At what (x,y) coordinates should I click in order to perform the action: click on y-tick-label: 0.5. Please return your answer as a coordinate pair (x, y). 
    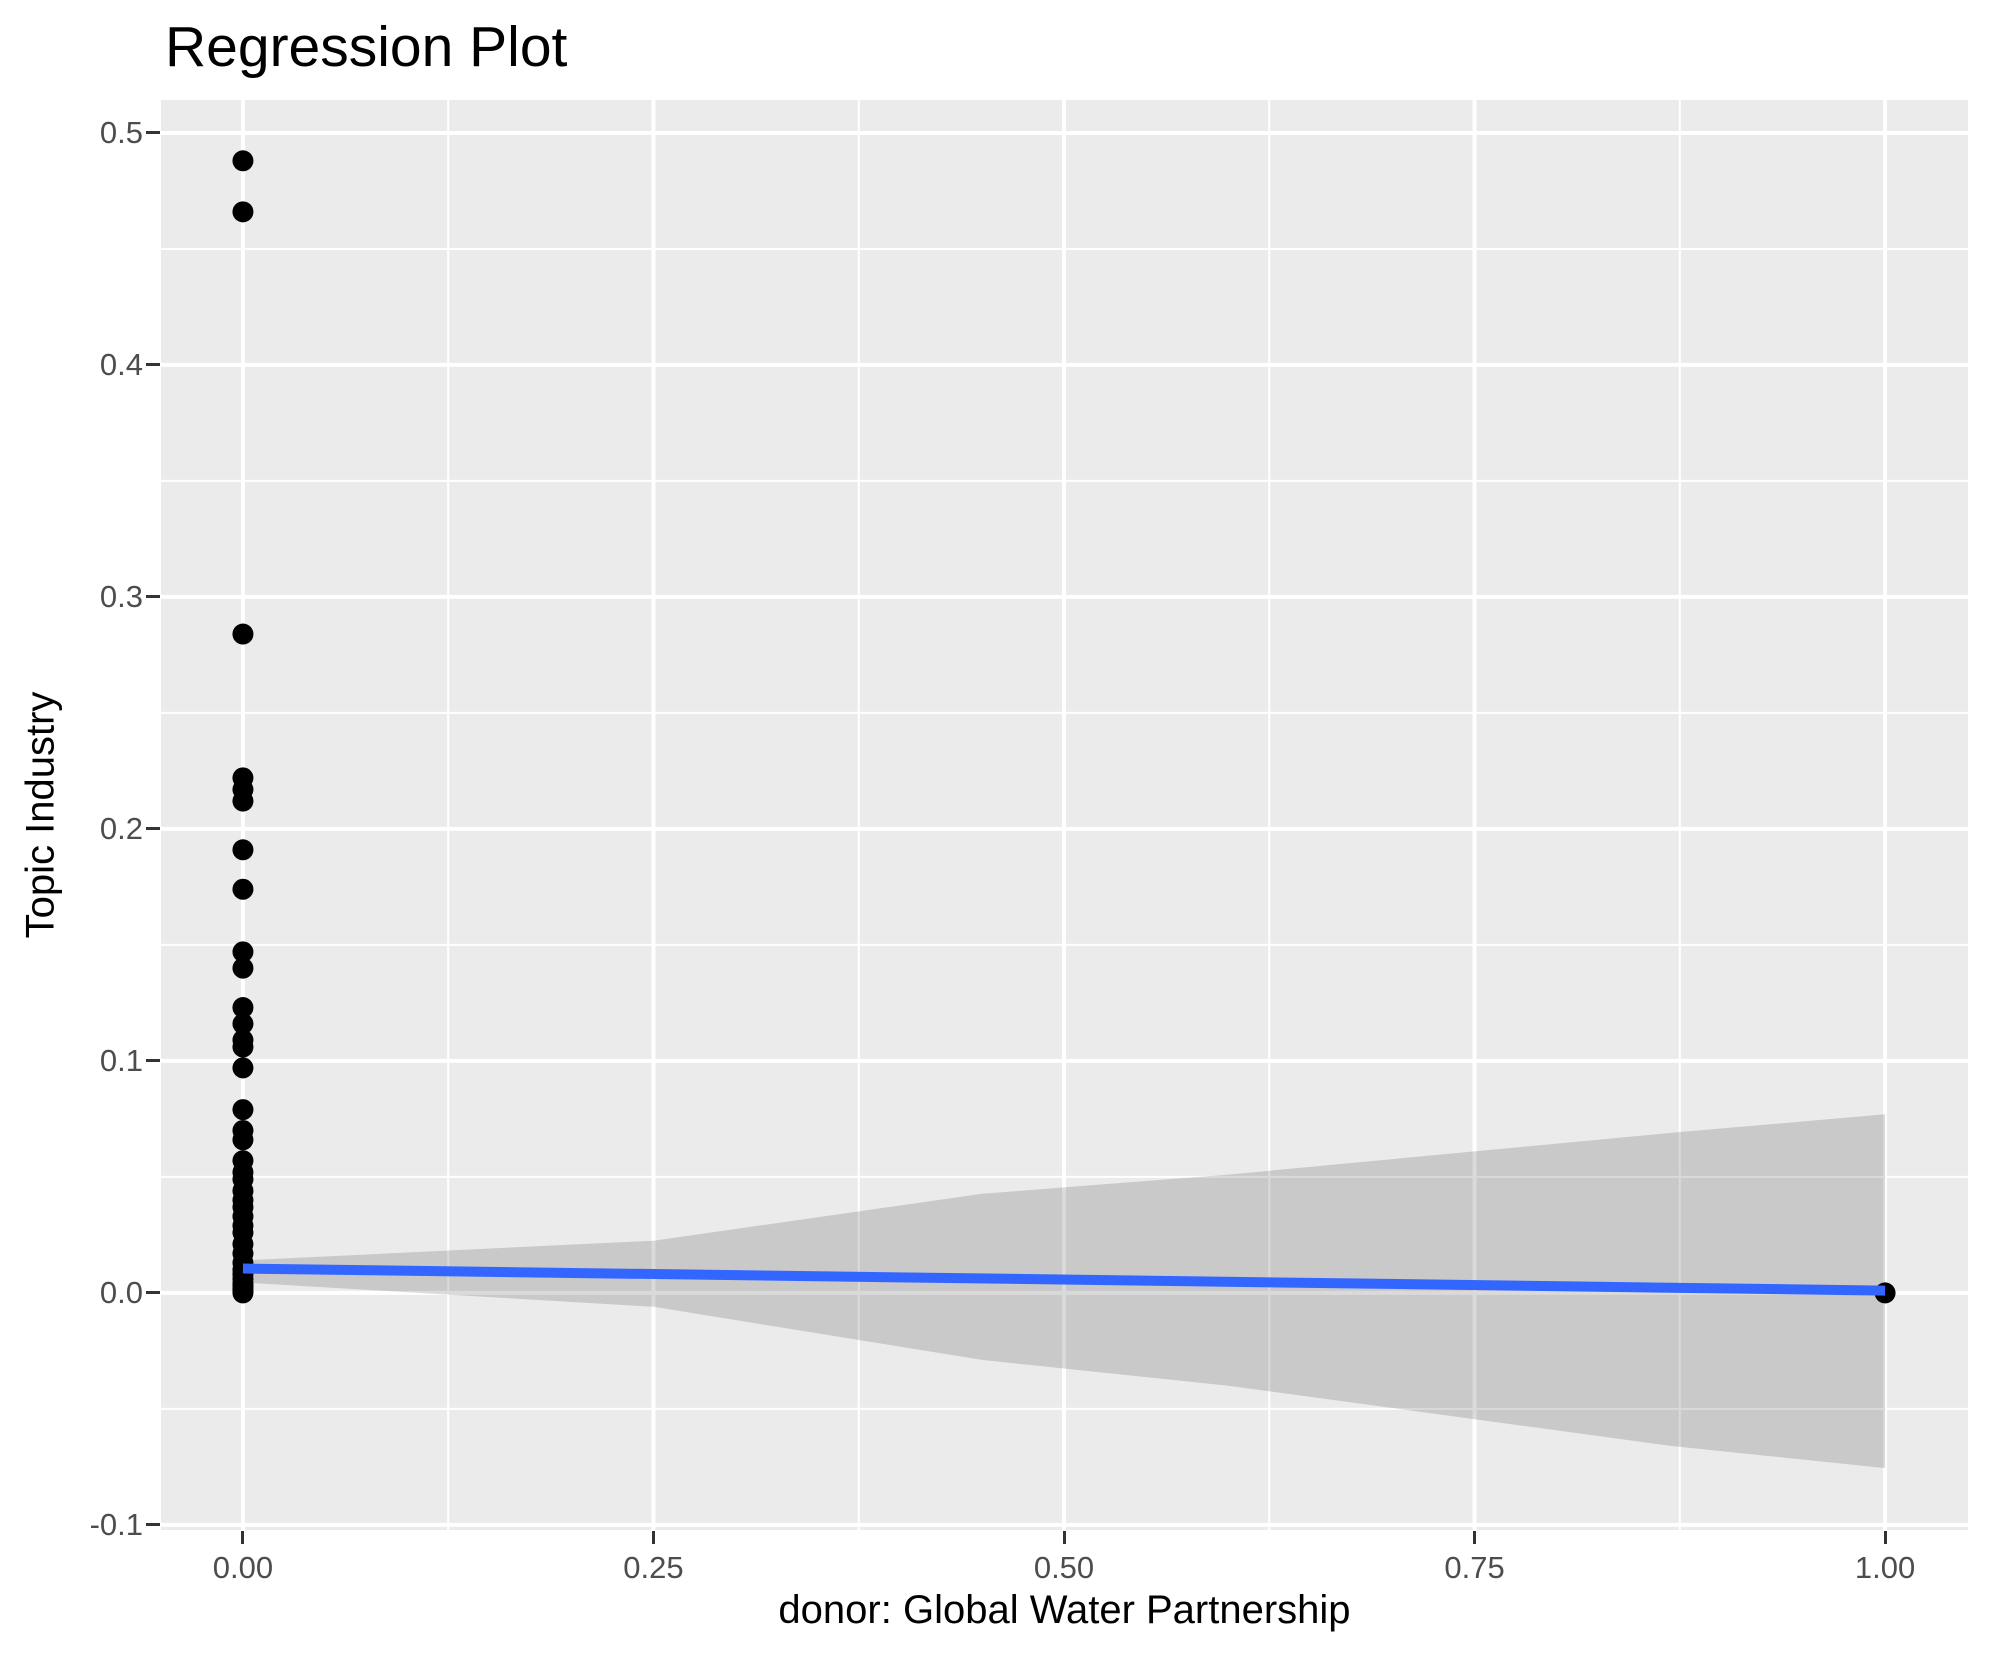
    Looking at the image, I should click on (121, 132).